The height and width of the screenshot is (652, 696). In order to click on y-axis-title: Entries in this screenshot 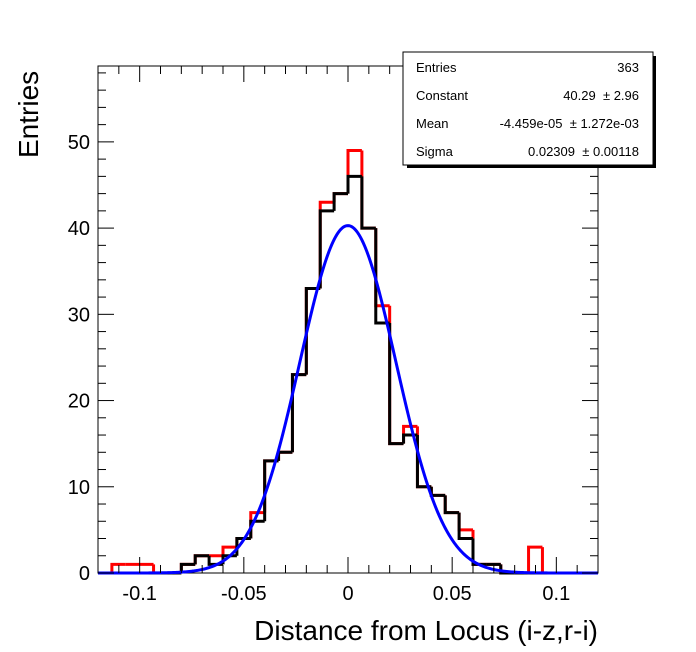, I will do `click(28, 114)`.